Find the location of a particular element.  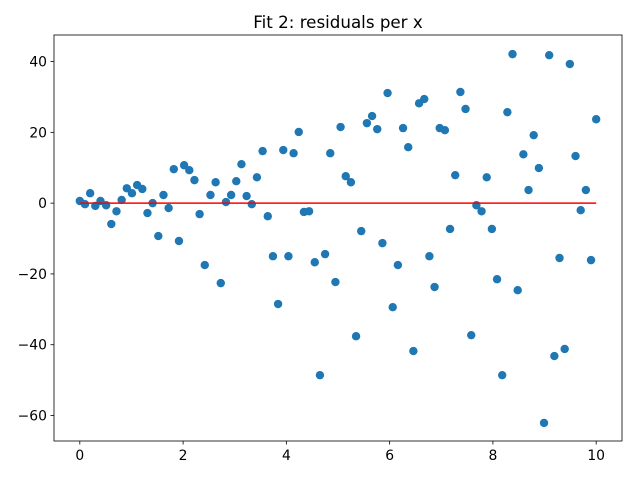

y-tick-label: −60 is located at coordinates (32, 417).